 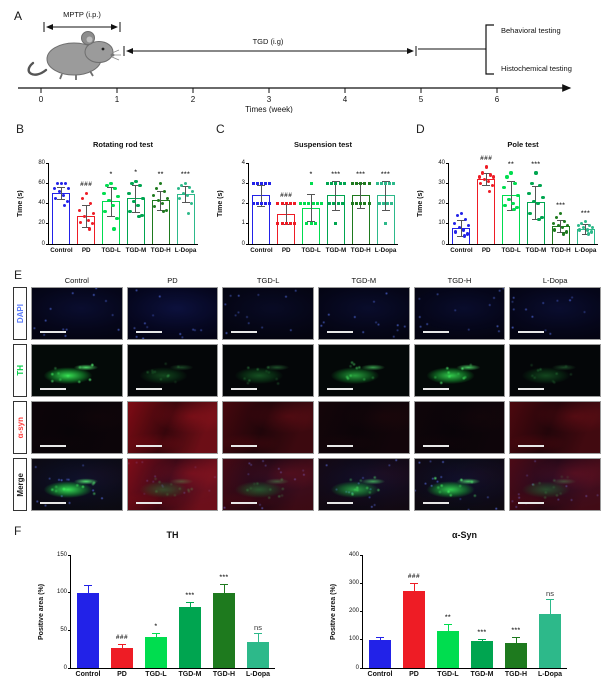 What do you see at coordinates (258, 674) in the screenshot?
I see `category-label: L-Dopa` at bounding box center [258, 674].